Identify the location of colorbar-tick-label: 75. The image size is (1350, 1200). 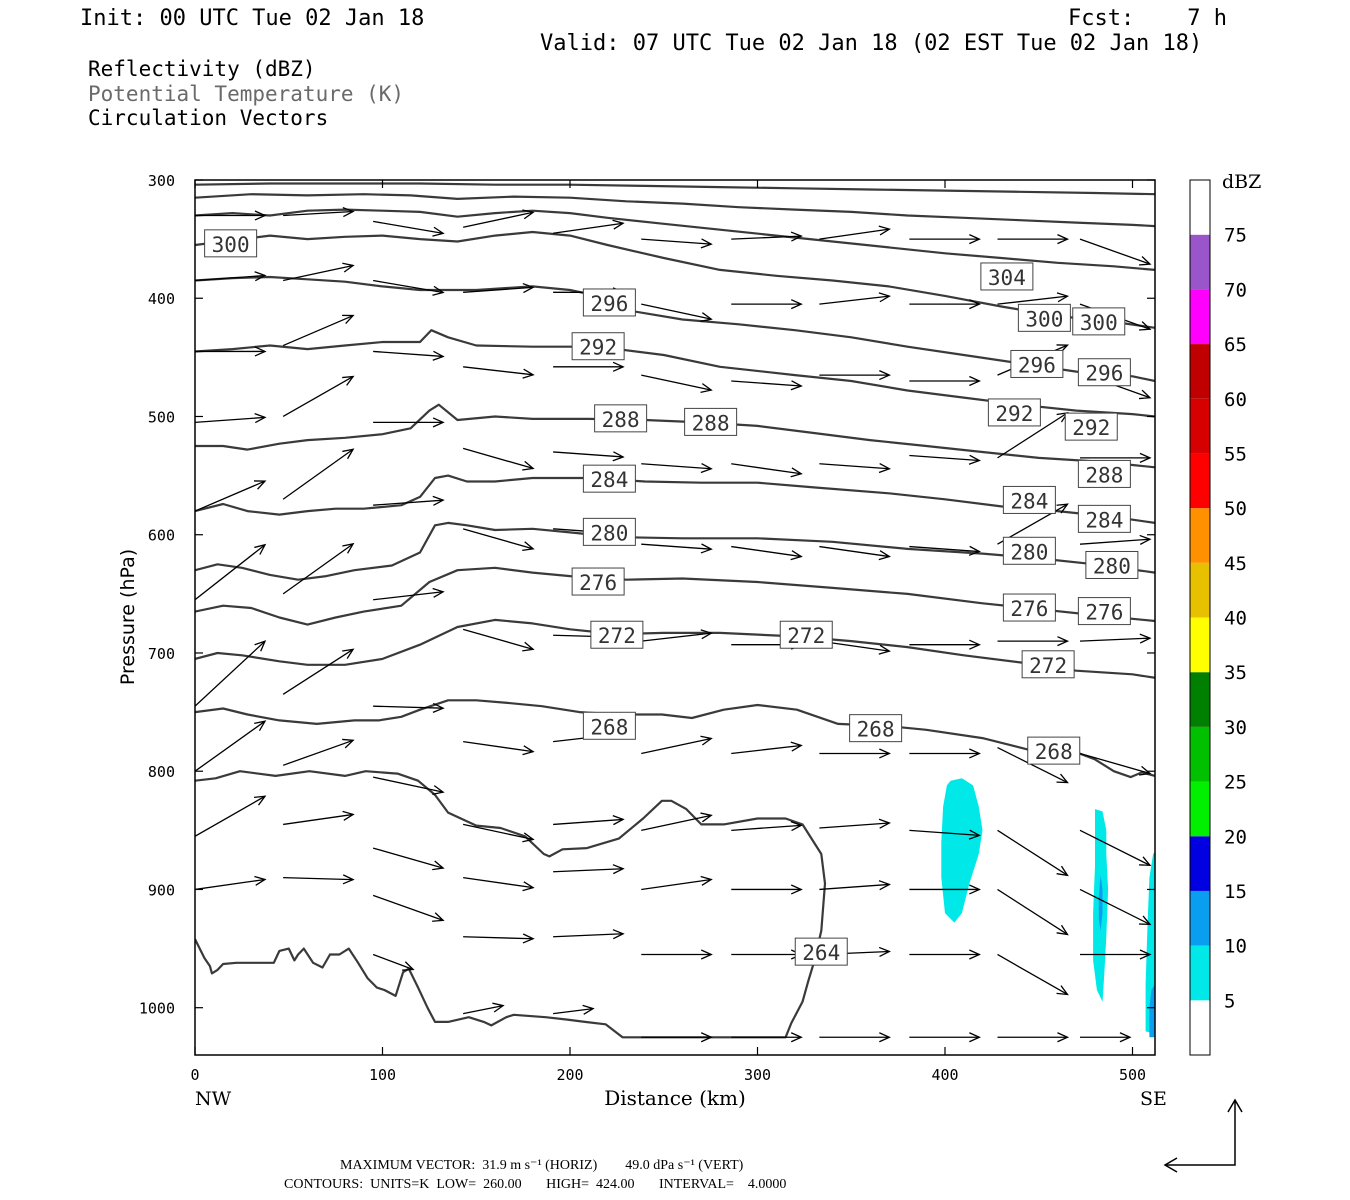
(1235, 236).